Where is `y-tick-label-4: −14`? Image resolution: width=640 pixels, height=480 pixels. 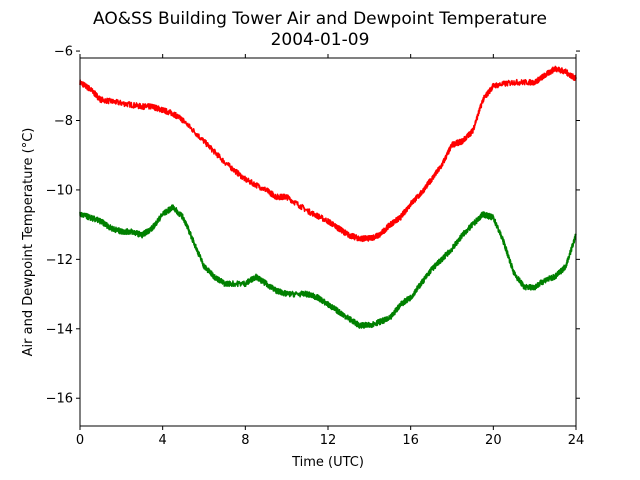 y-tick-label-4: −14 is located at coordinates (59, 329).